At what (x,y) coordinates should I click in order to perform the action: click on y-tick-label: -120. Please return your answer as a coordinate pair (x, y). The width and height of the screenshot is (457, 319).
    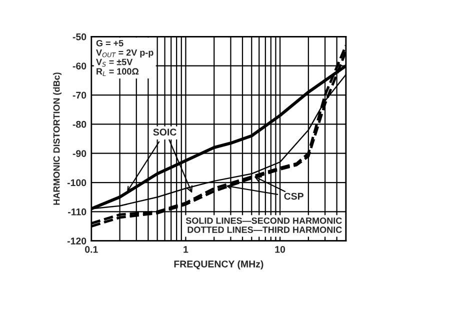
    Looking at the image, I should click on (76, 241).